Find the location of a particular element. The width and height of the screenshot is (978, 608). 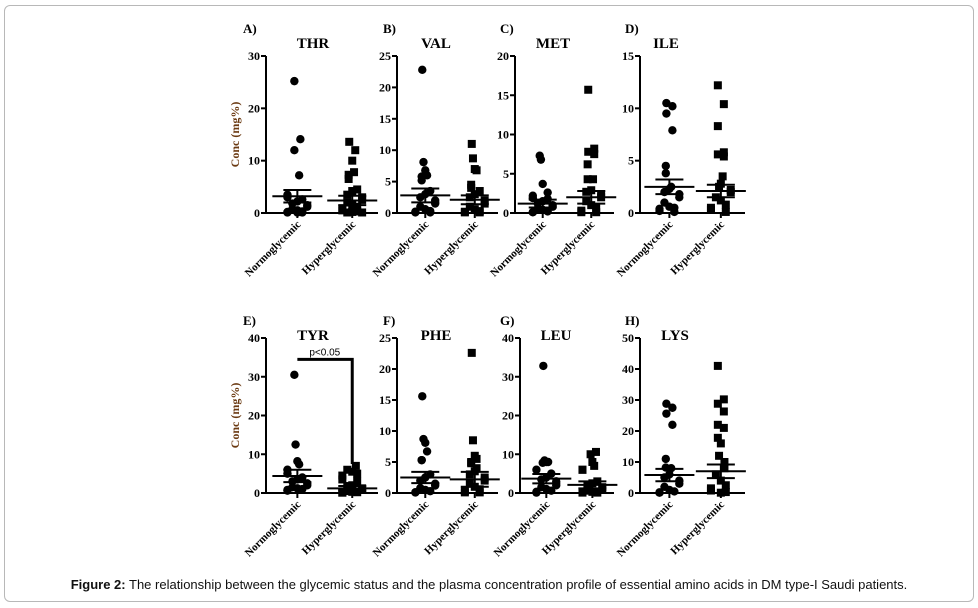

y-axis-label: Conc (mg%) is located at coordinates (235, 416).